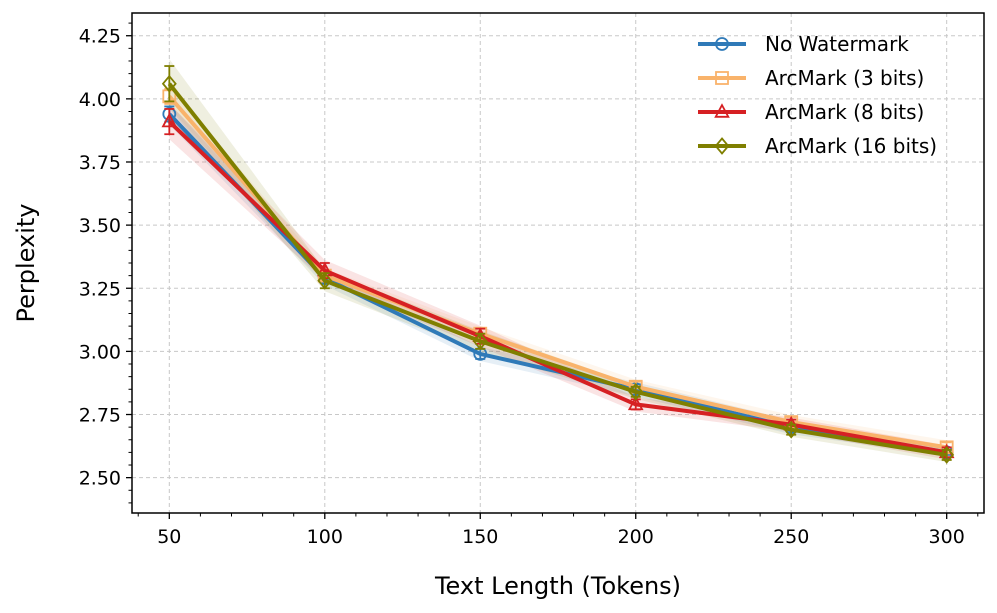 The image size is (997, 613). I want to click on x-axis-title: Text Length (Tokens), so click(557, 586).